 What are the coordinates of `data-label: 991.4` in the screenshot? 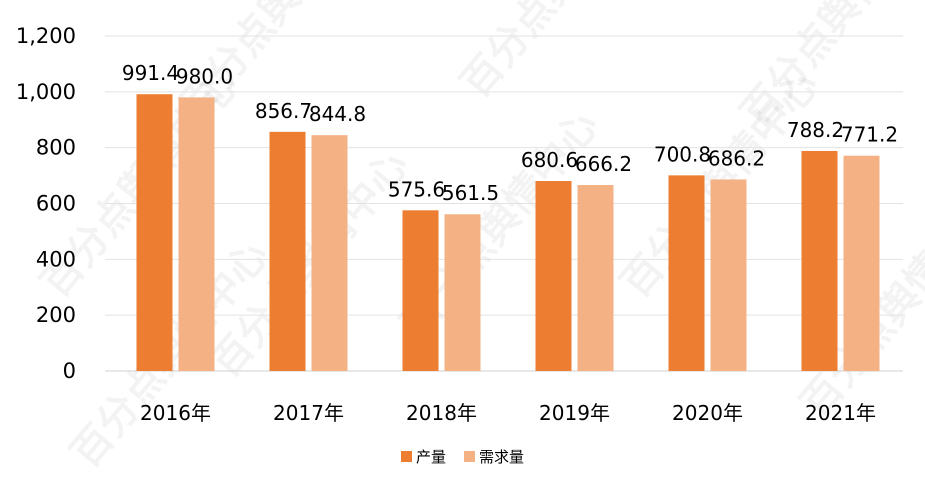 It's located at (150, 73).